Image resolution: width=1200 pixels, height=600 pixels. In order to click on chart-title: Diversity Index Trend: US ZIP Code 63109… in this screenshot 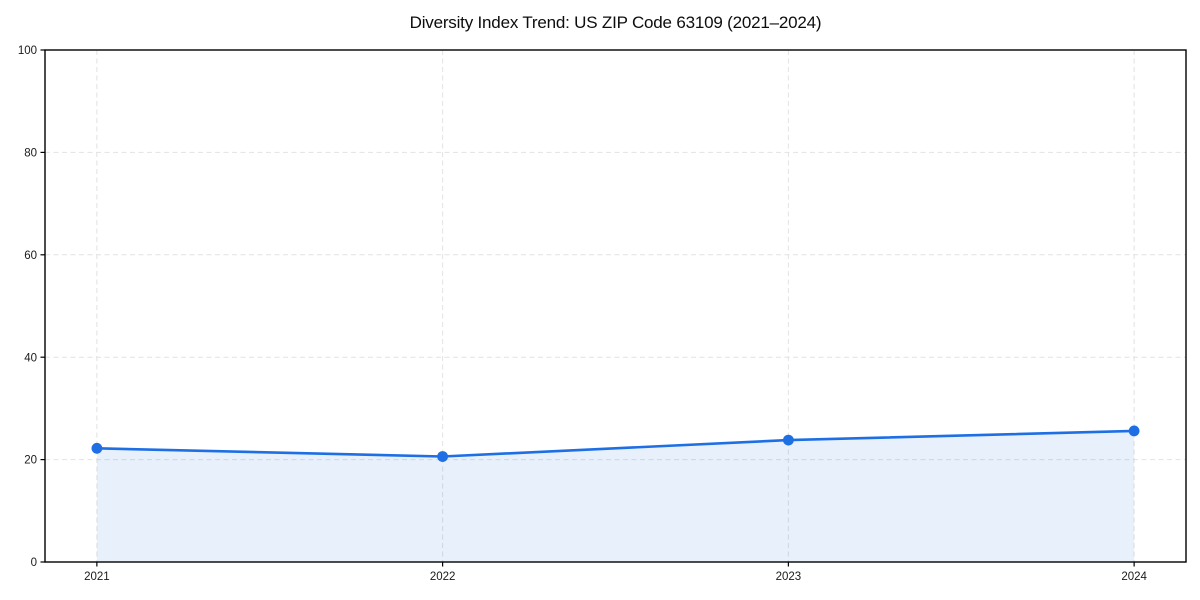, I will do `click(615, 22)`.